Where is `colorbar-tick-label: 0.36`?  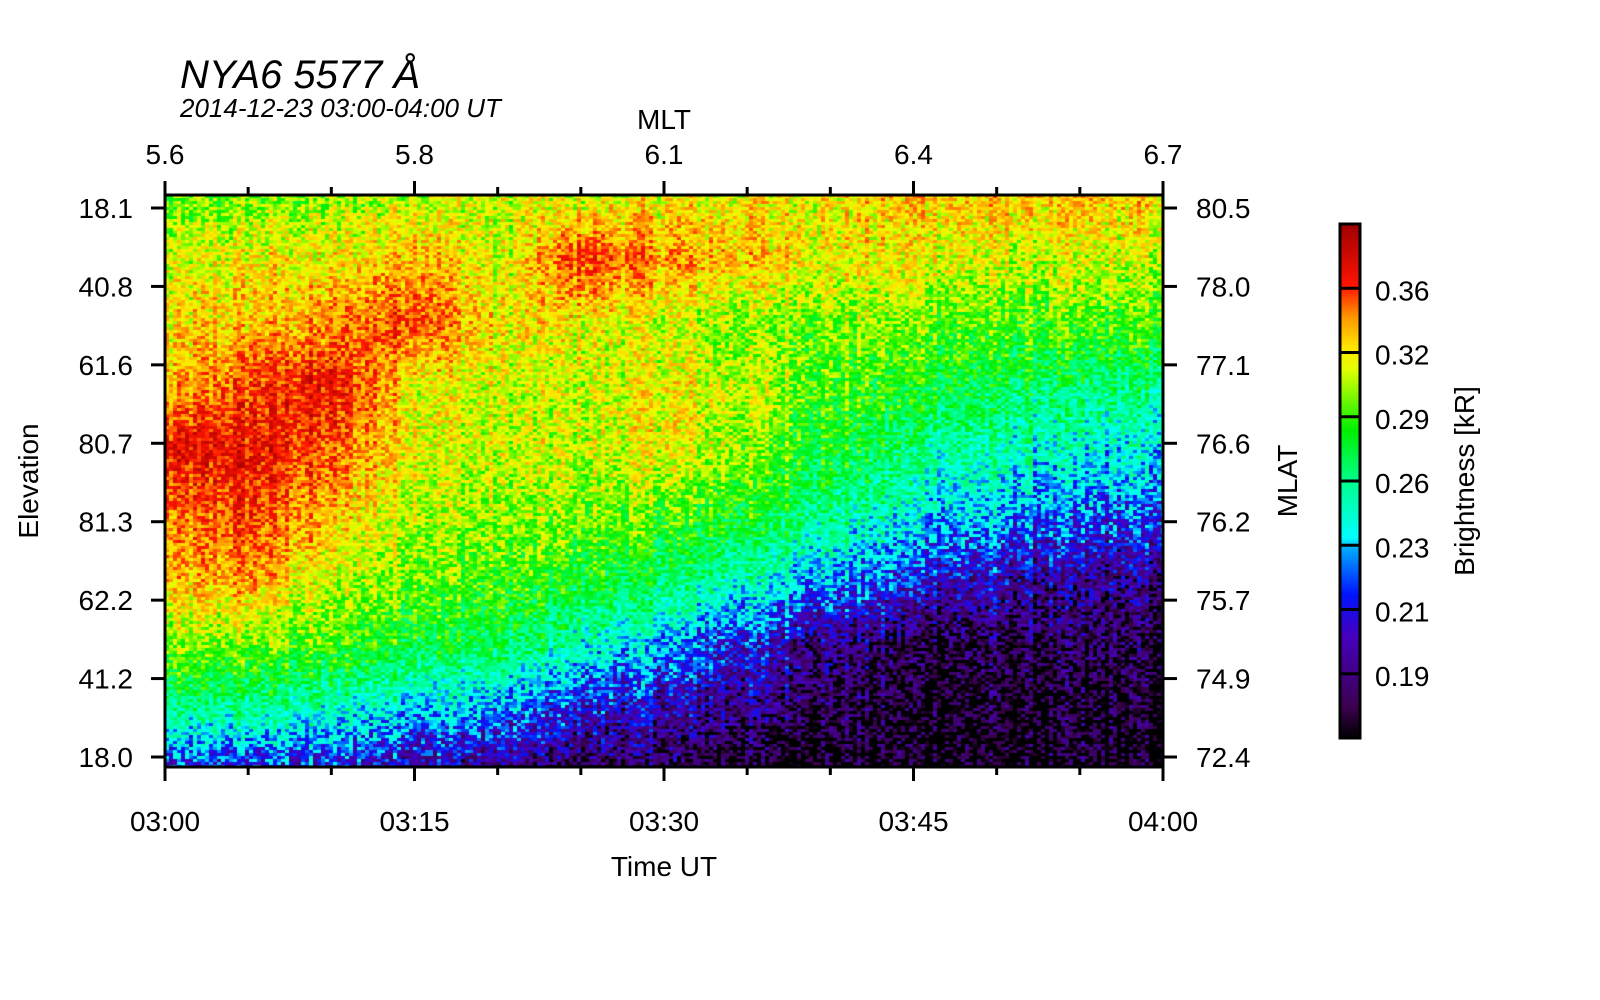
colorbar-tick-label: 0.36 is located at coordinates (1402, 290).